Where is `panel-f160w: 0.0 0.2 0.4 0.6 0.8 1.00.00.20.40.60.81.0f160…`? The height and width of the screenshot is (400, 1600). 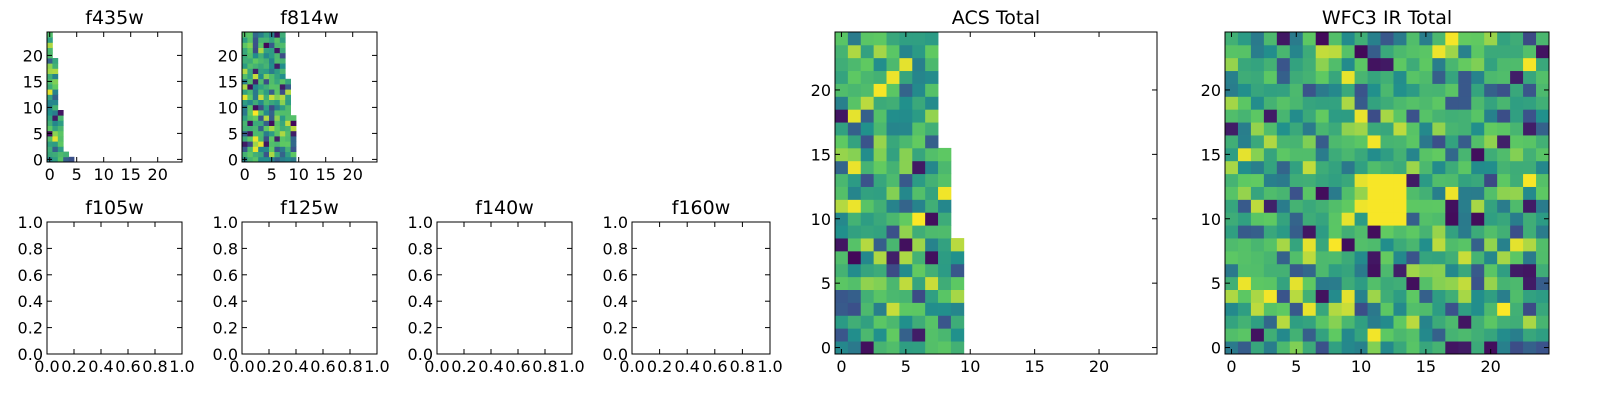 panel-f160w: 0.0 0.2 0.4 0.6 0.8 1.00.00.20.40.60.81.0f160… is located at coordinates (693, 286).